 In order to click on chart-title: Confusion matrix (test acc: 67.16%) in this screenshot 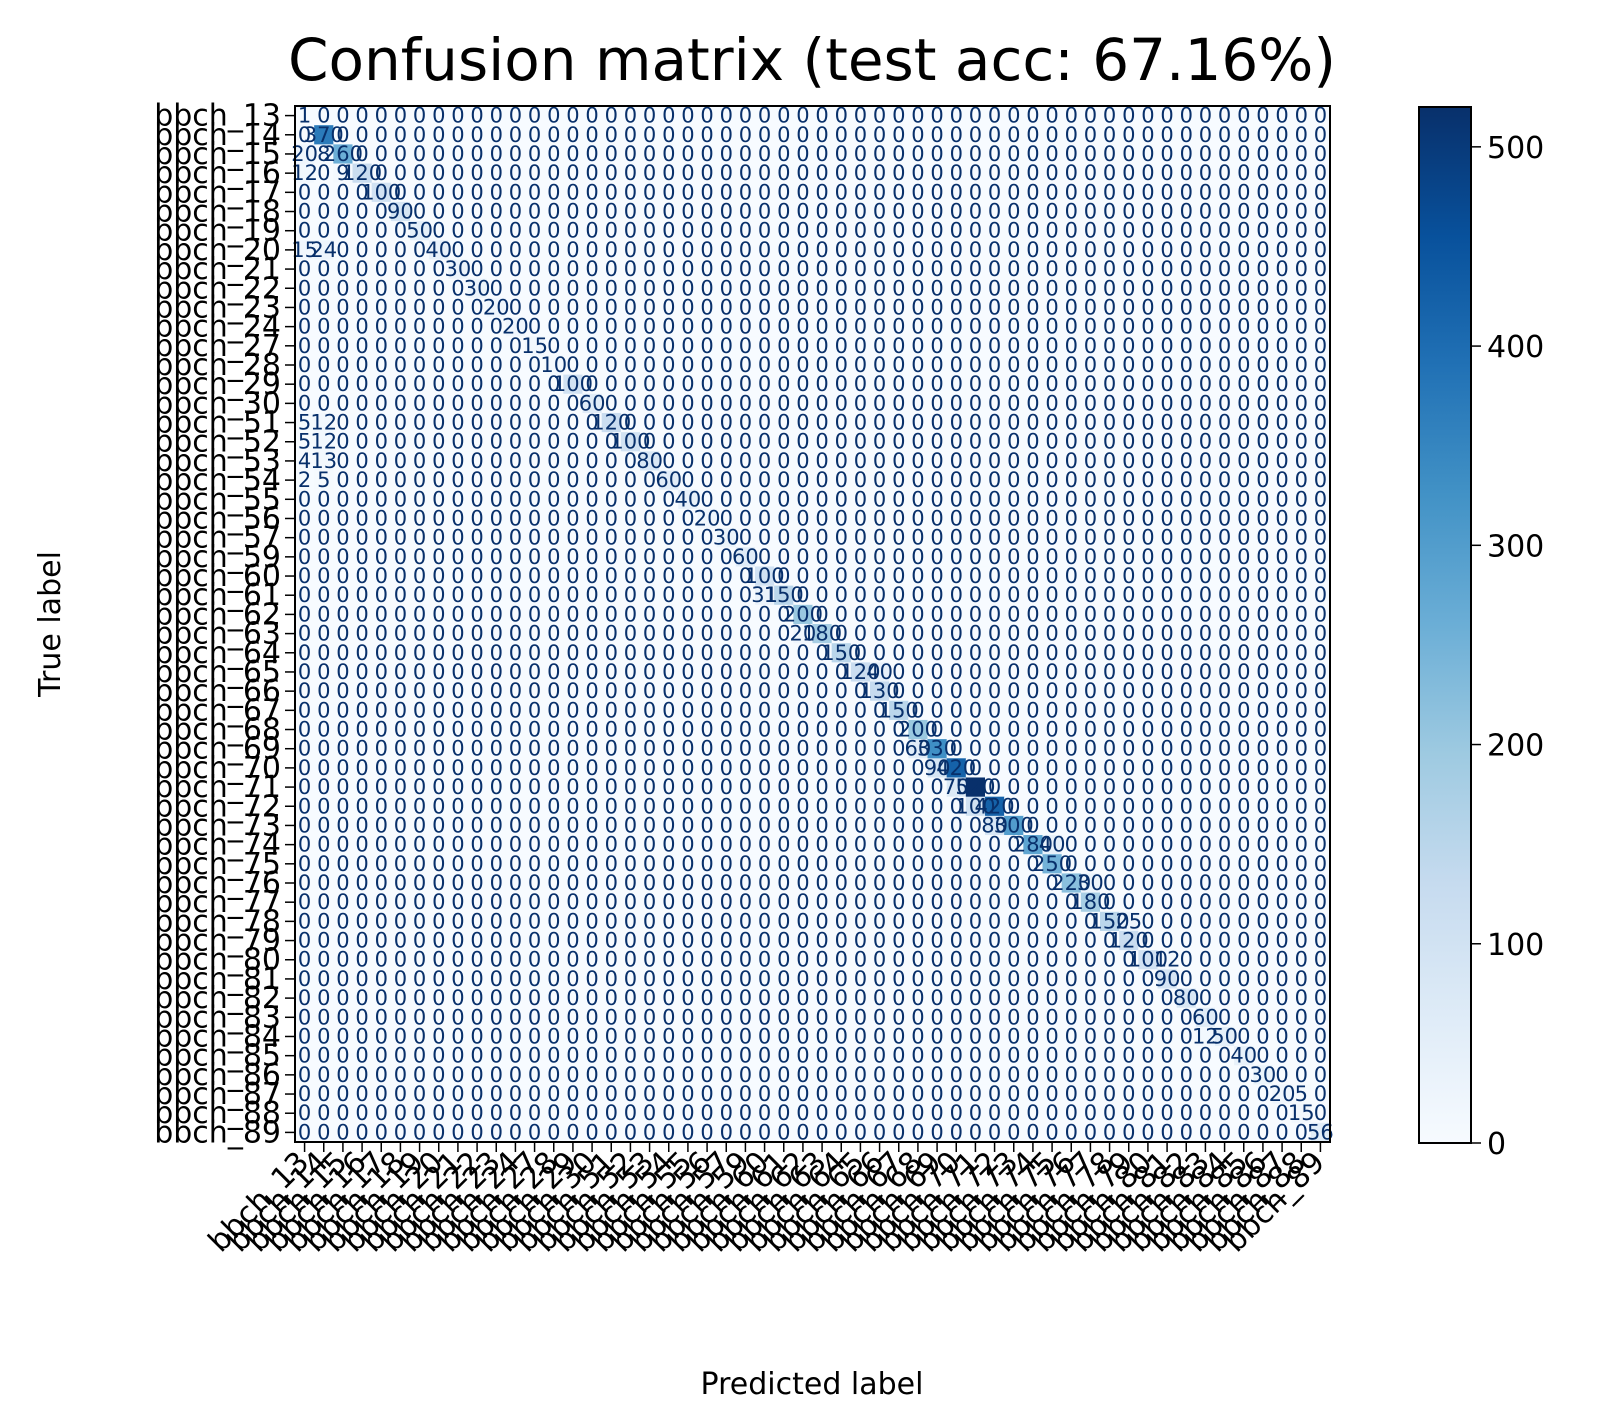, I will do `click(812, 60)`.